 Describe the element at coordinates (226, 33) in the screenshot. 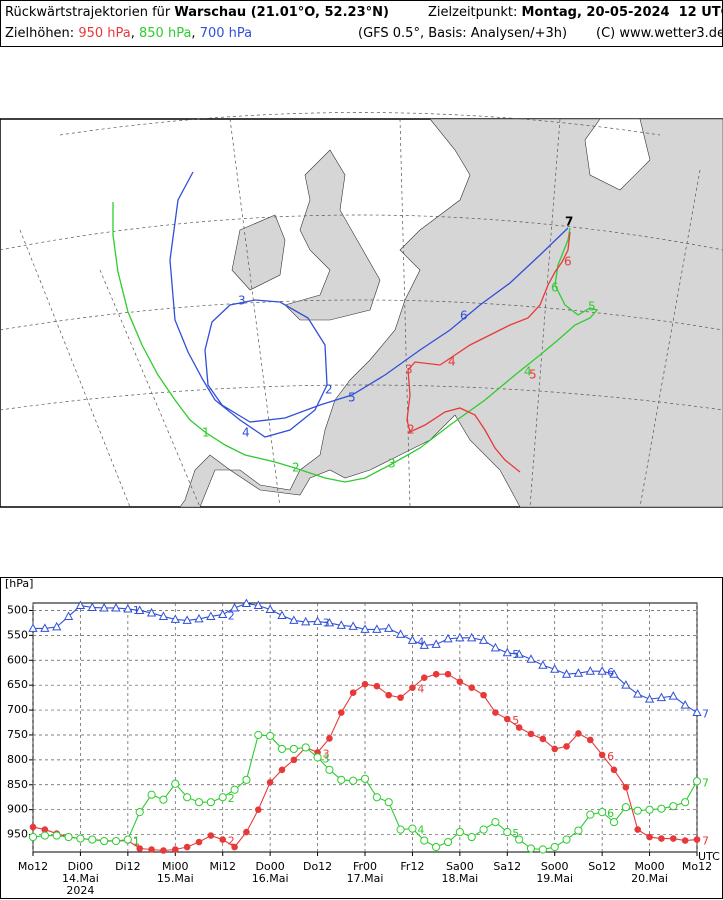

I see `legend-700: 700 hPa` at that location.